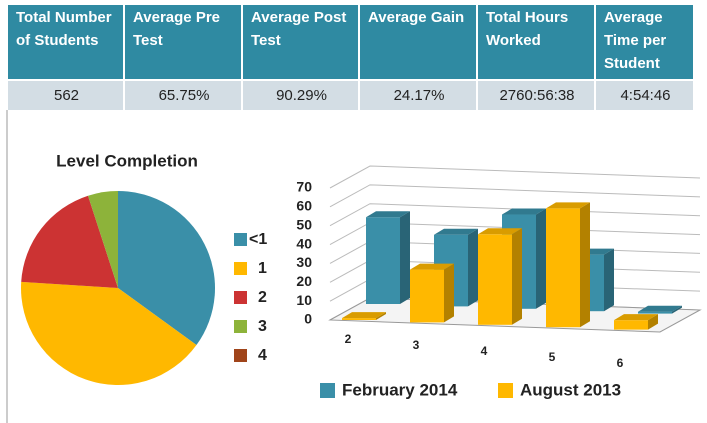 The height and width of the screenshot is (423, 707). Describe the element at coordinates (416, 17) in the screenshot. I see `header-text: Average Gain` at that location.